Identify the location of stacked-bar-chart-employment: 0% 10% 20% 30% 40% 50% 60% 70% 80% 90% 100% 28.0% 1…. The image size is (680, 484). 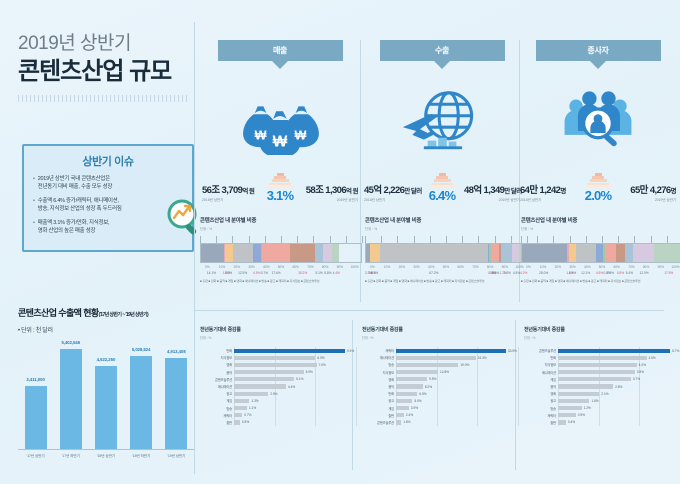
(600, 259).